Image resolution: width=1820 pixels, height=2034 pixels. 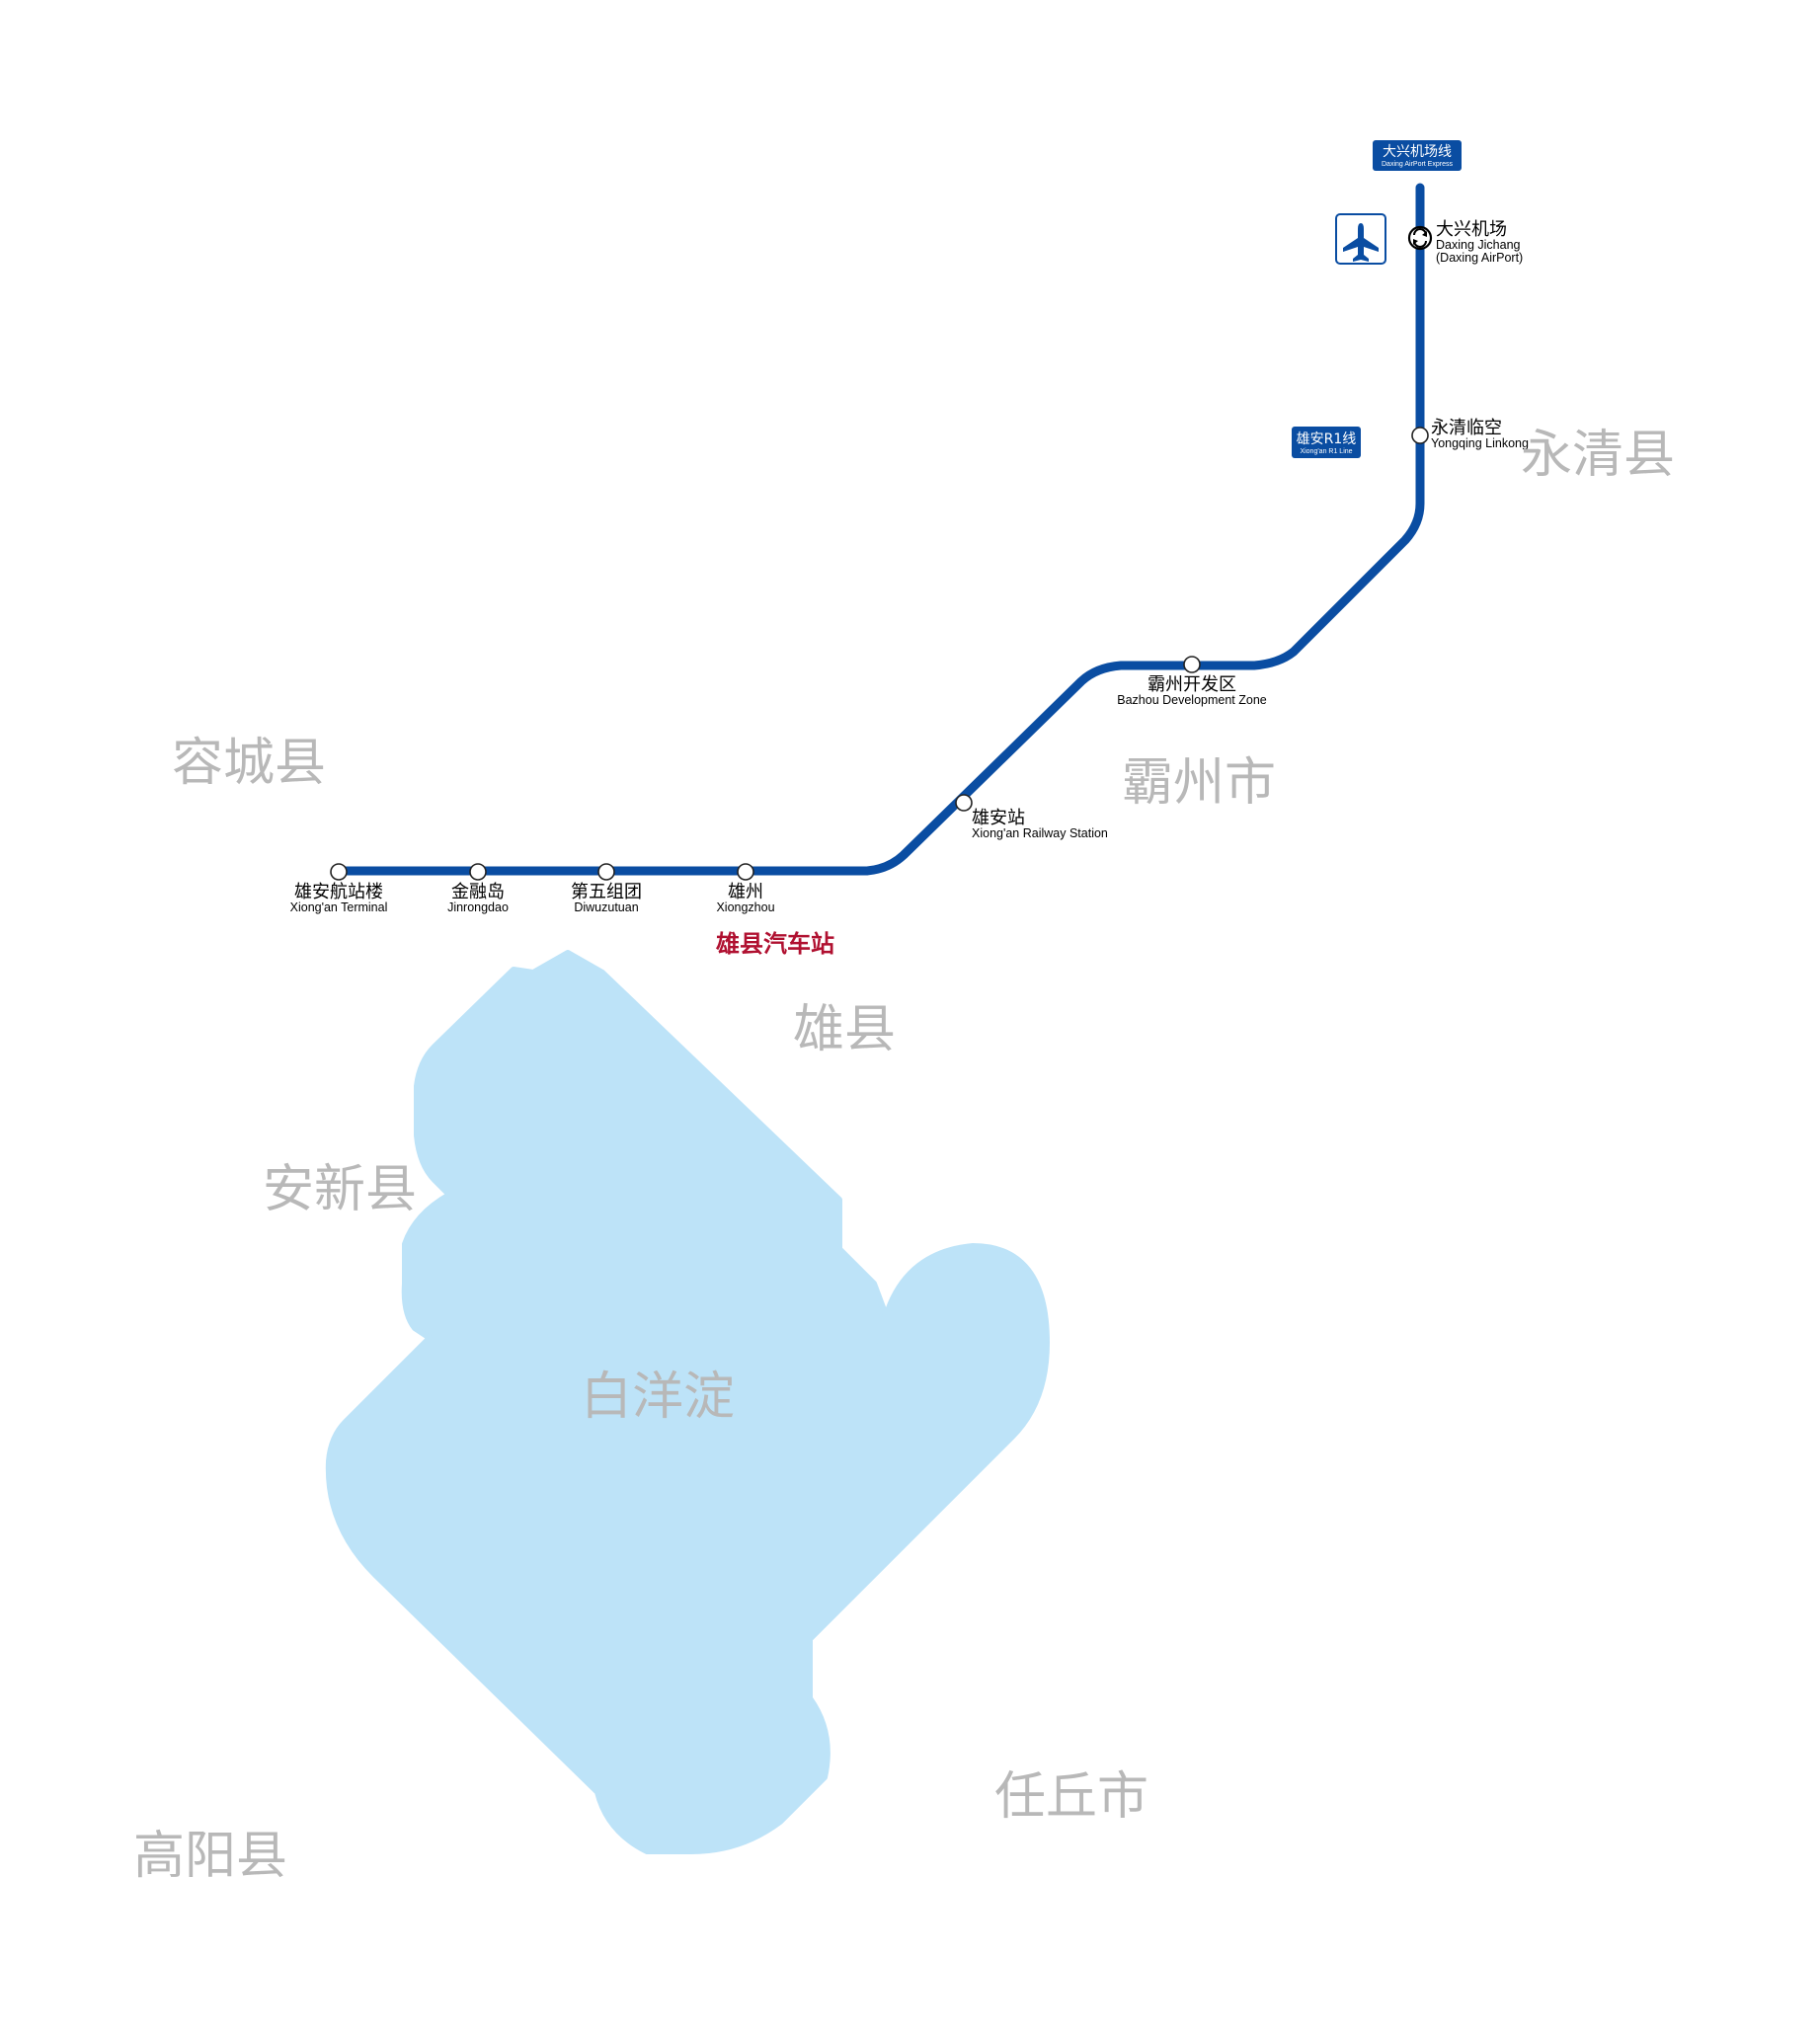 I want to click on station-jinrongdao-marker, so click(x=478, y=872).